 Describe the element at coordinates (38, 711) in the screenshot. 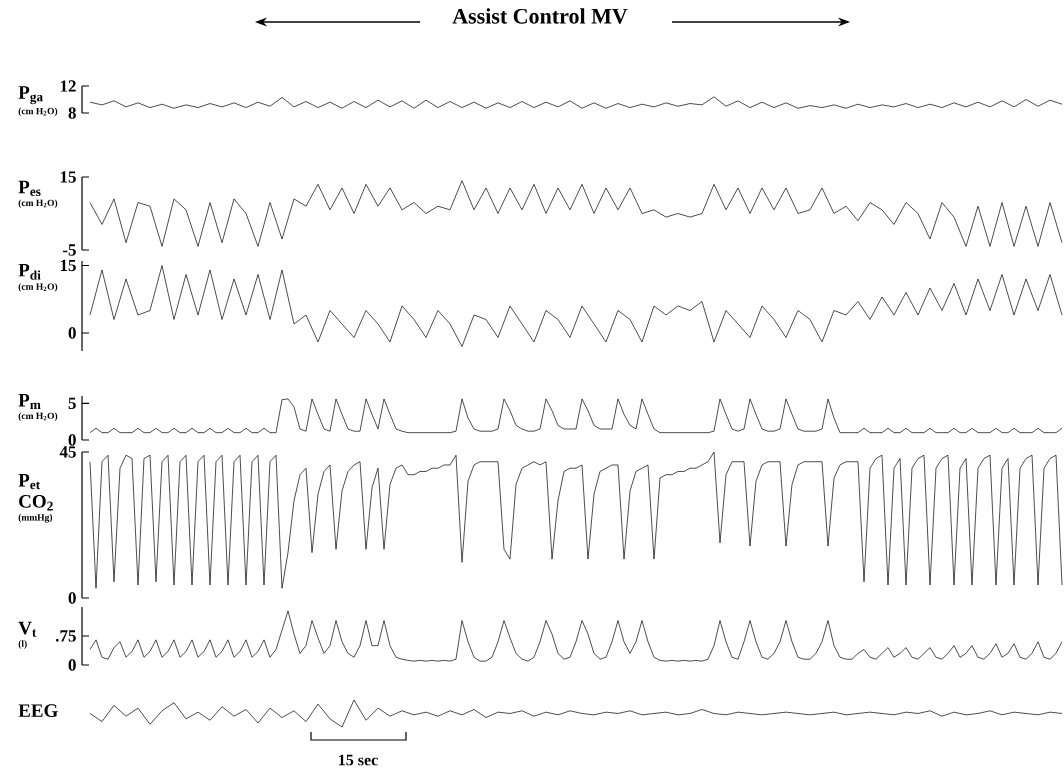

I see `y-axis-title: EEG` at that location.